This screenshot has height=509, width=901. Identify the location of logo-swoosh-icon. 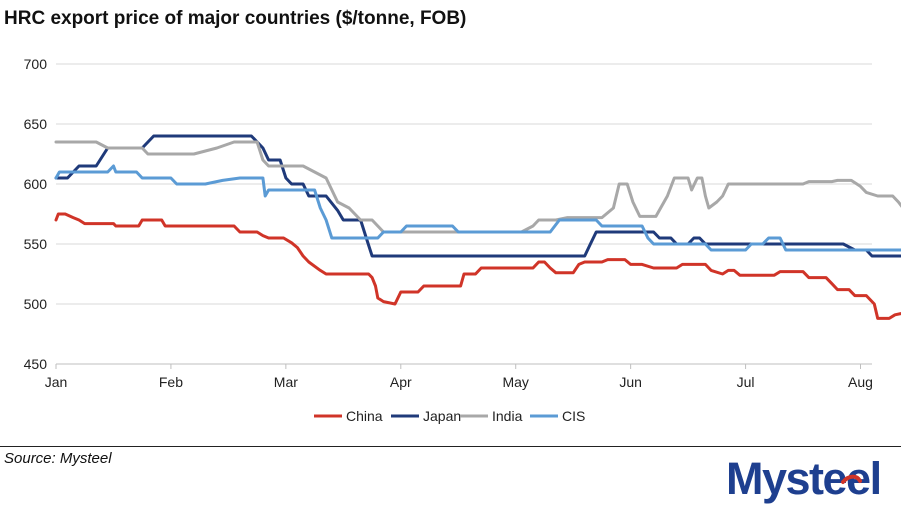
(851, 479).